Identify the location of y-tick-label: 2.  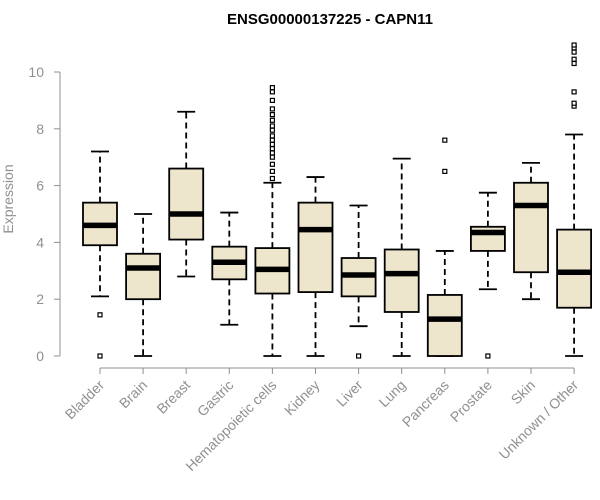
(40, 299).